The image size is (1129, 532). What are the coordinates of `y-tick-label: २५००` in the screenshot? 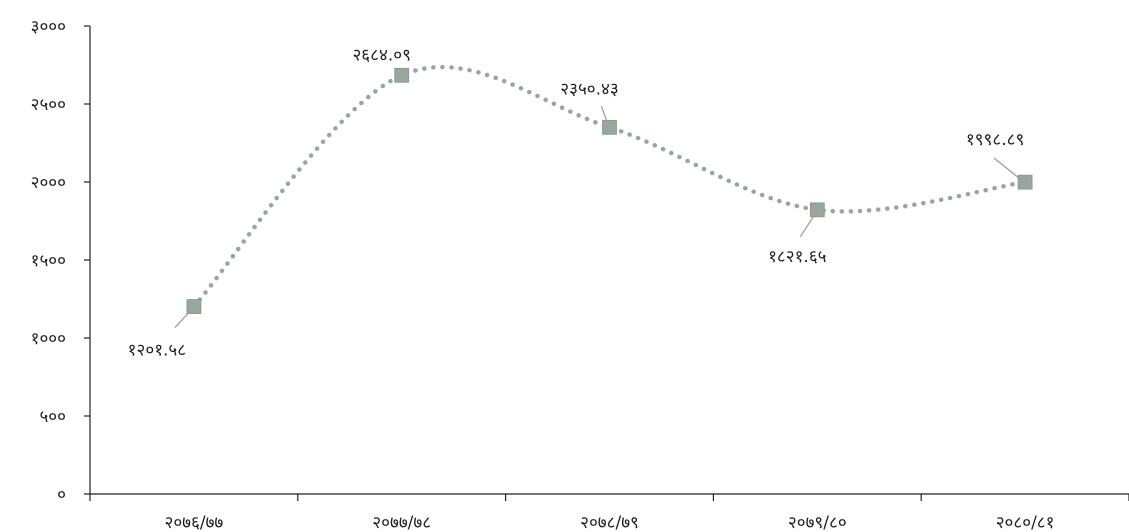 It's located at (48, 105).